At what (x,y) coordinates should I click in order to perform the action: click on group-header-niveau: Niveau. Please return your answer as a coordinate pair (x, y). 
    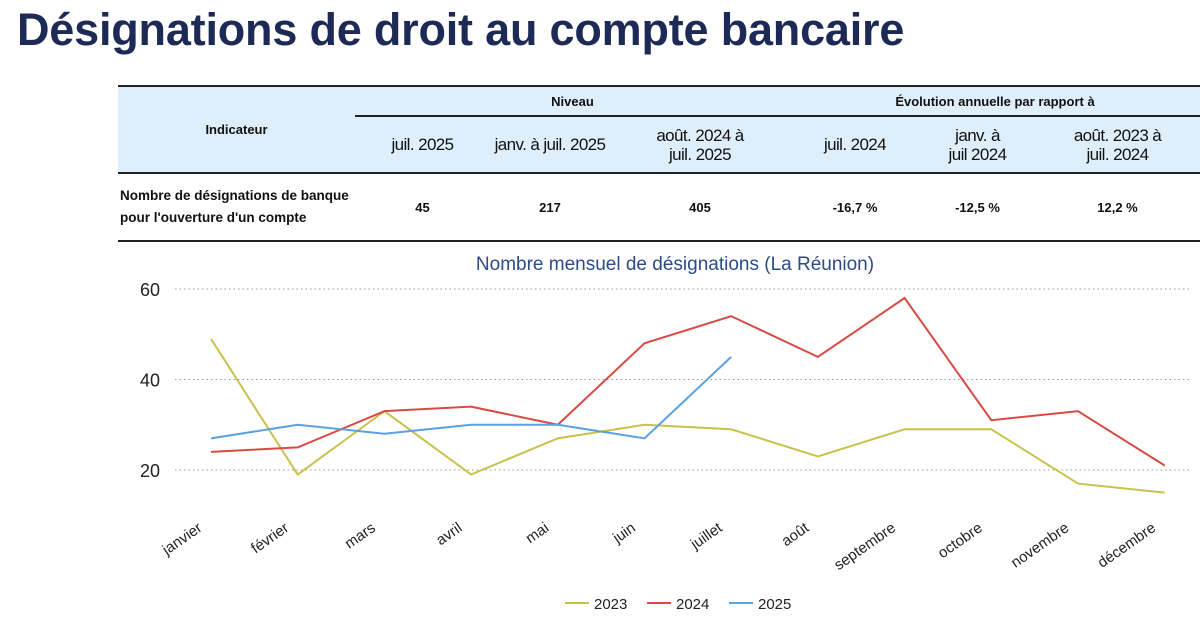
    Looking at the image, I should click on (572, 101).